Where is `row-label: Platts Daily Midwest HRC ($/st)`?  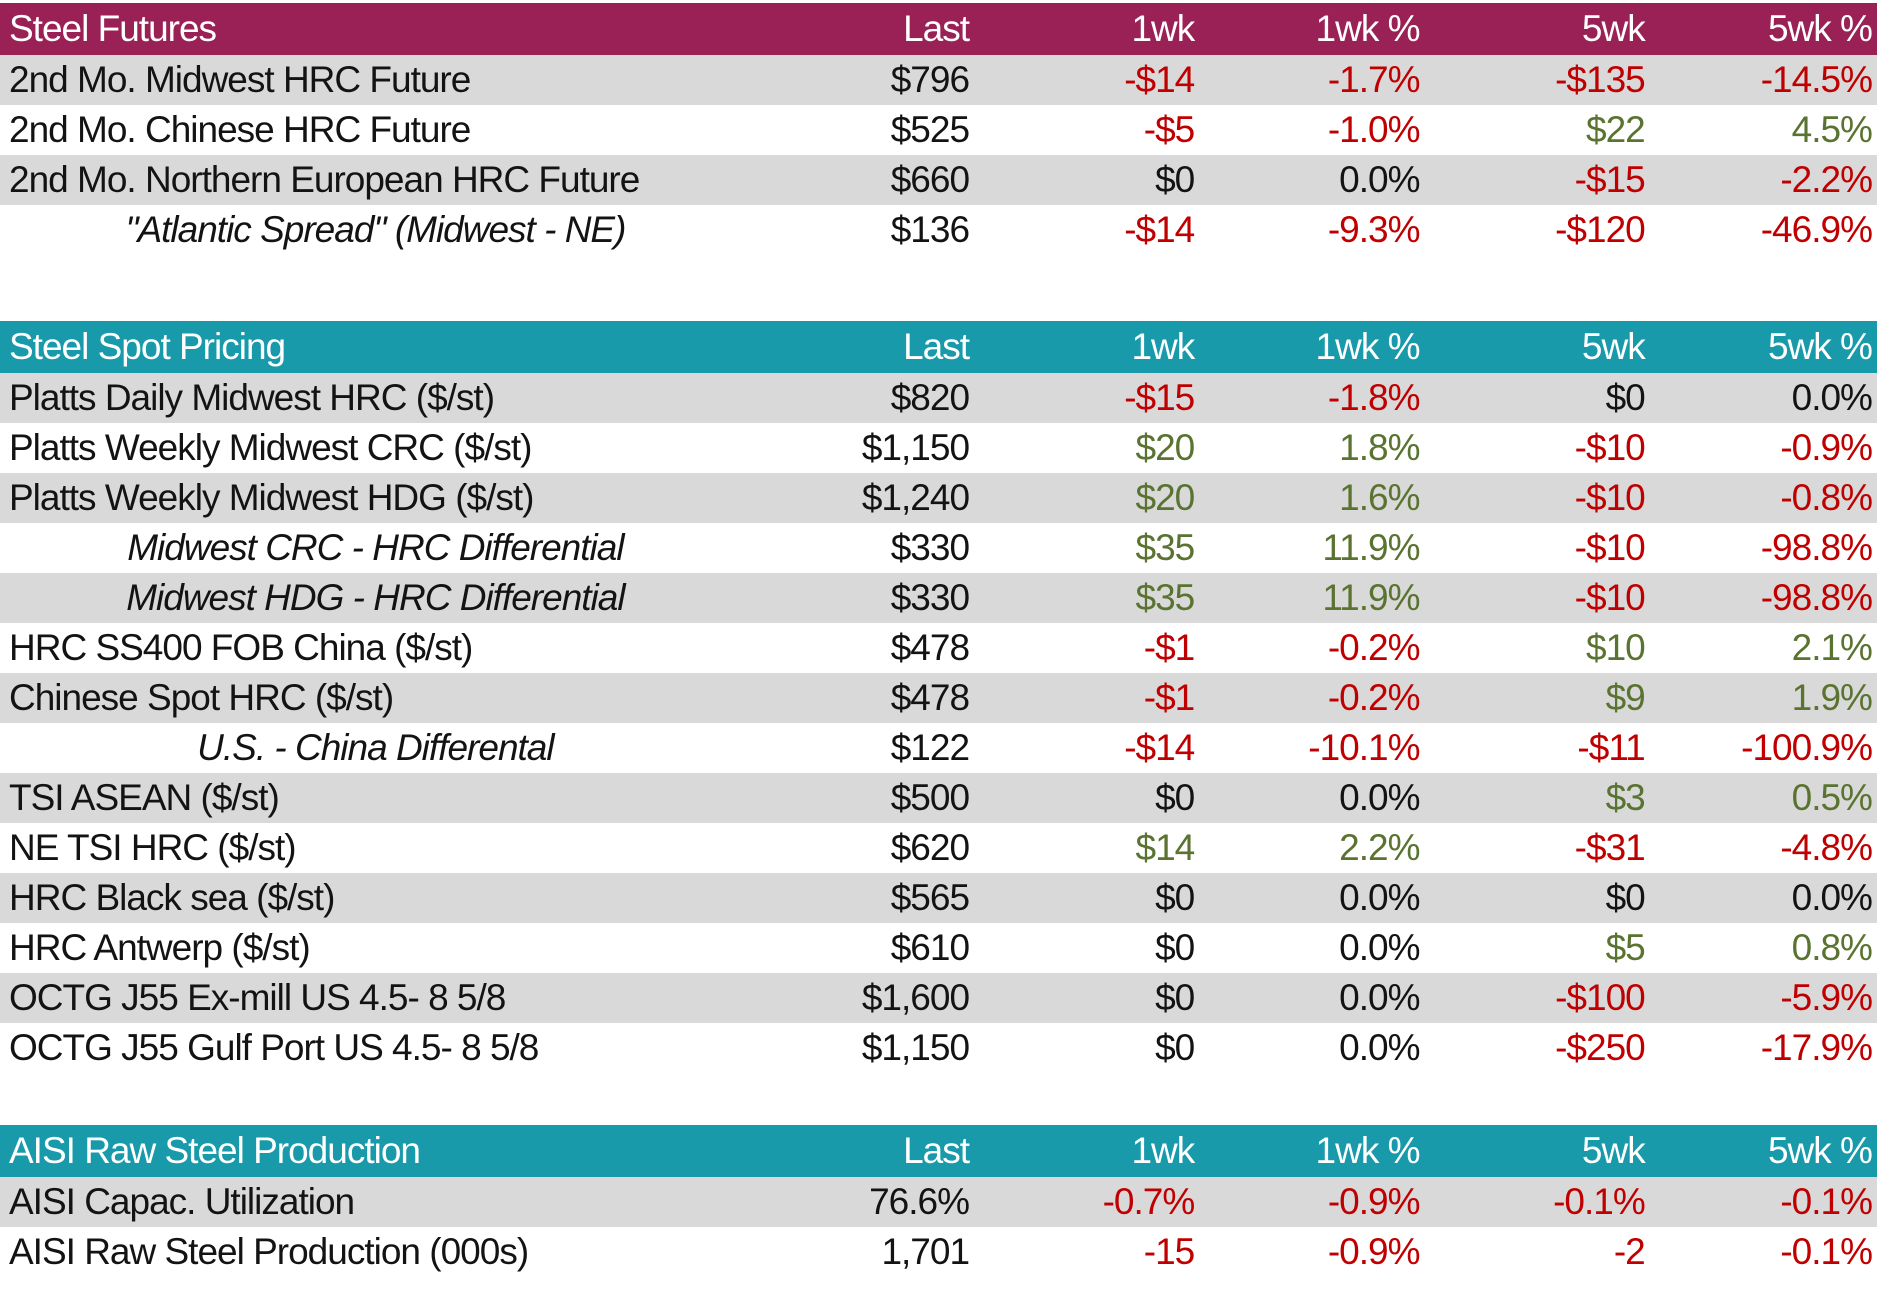
row-label: Platts Daily Midwest HRC ($/st) is located at coordinates (252, 397).